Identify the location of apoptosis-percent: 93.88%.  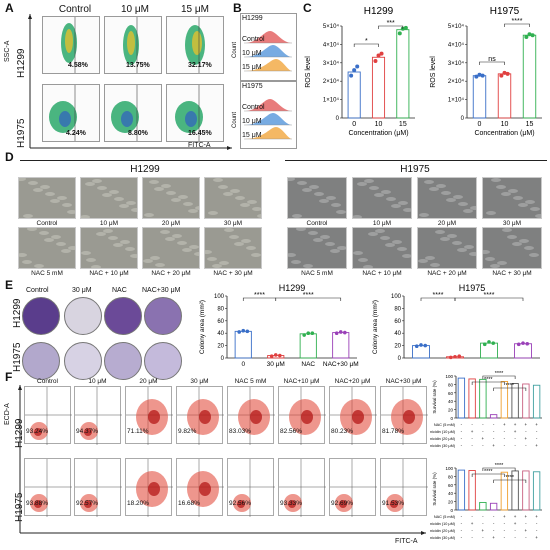
(37, 503).